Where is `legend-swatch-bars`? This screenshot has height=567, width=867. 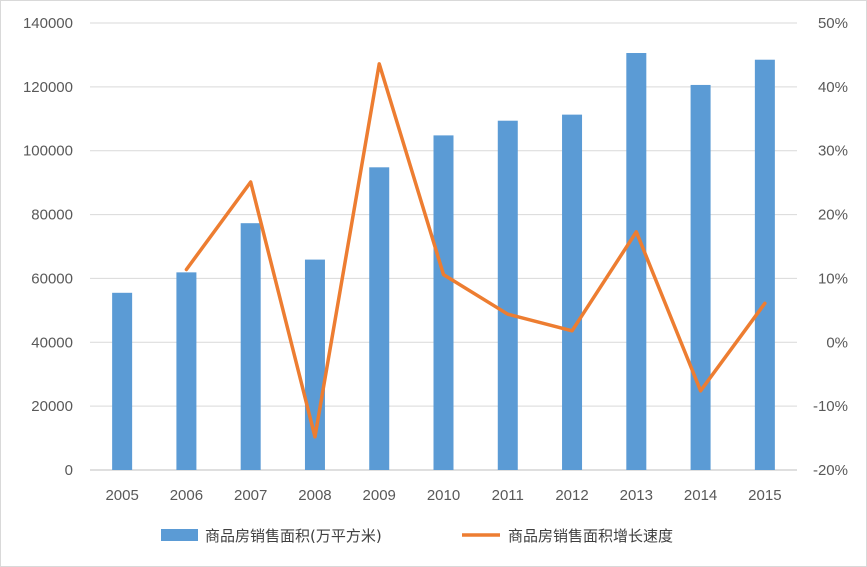 legend-swatch-bars is located at coordinates (179, 535).